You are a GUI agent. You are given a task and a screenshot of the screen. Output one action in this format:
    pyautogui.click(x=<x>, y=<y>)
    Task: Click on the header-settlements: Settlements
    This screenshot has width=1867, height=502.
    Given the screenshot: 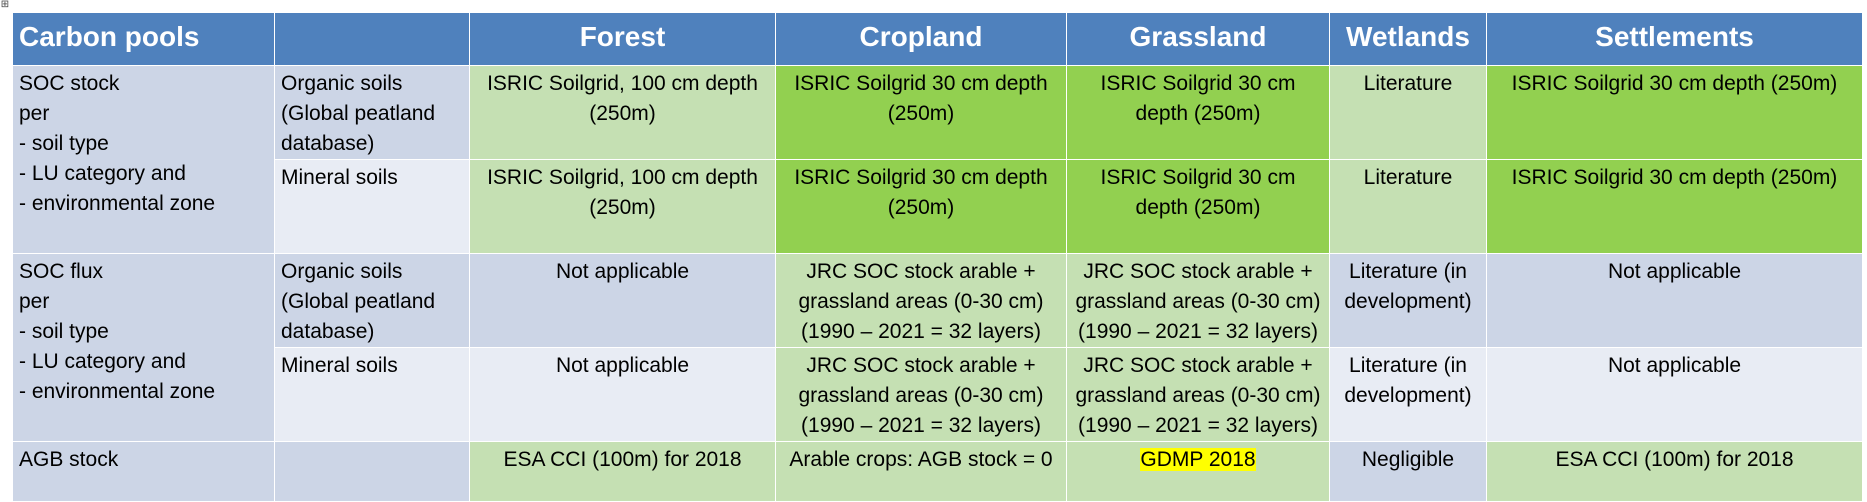 What is the action you would take?
    pyautogui.click(x=1674, y=39)
    